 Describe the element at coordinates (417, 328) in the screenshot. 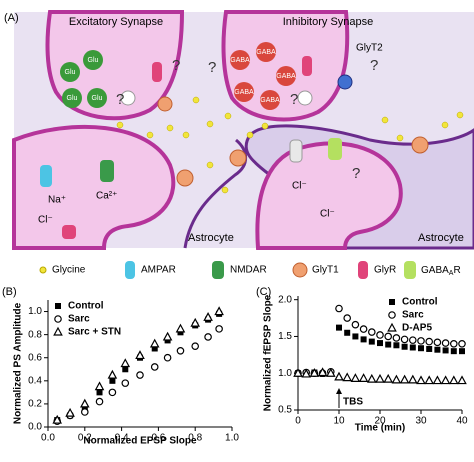

I see `legend-label: D-AP5` at that location.